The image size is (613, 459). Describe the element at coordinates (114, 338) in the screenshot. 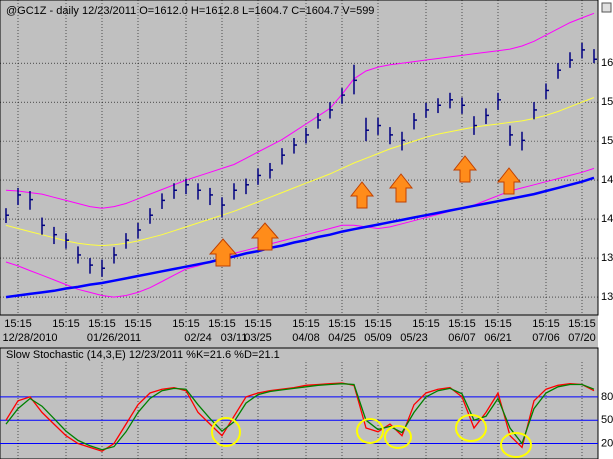

I see `x-date-label: 01/26/2011` at that location.